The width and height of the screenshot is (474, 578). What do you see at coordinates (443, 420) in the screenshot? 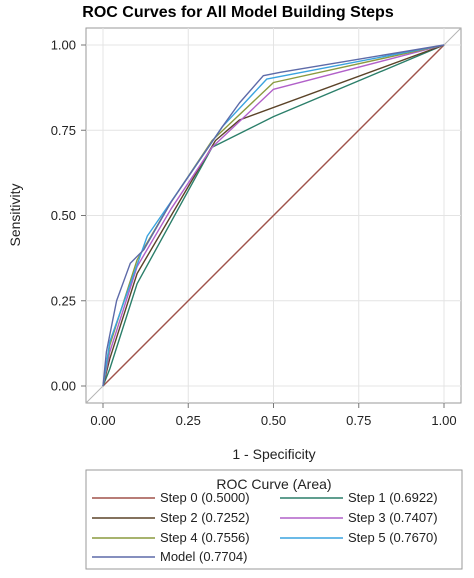
I see `x-tick-label: 1.00` at bounding box center [443, 420].